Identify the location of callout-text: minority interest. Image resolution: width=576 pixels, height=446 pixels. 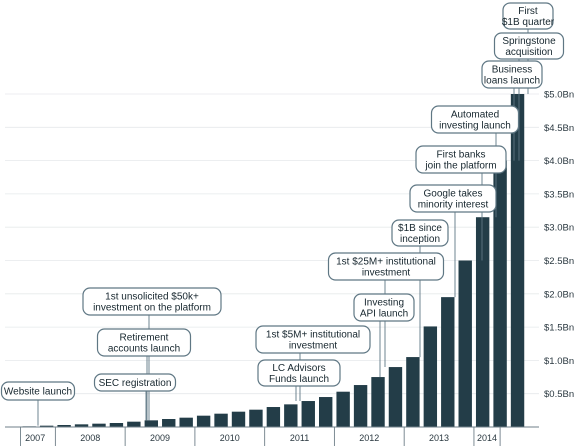
(453, 205).